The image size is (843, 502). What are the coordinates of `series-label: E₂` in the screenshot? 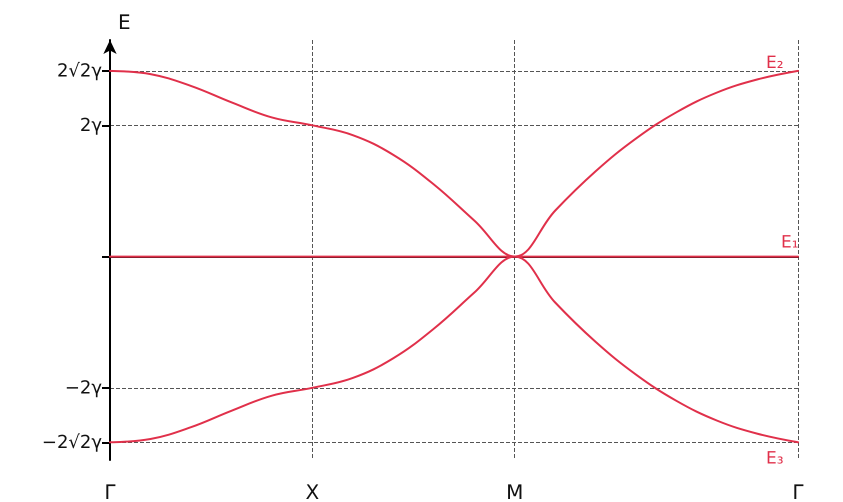 It's located at (775, 62).